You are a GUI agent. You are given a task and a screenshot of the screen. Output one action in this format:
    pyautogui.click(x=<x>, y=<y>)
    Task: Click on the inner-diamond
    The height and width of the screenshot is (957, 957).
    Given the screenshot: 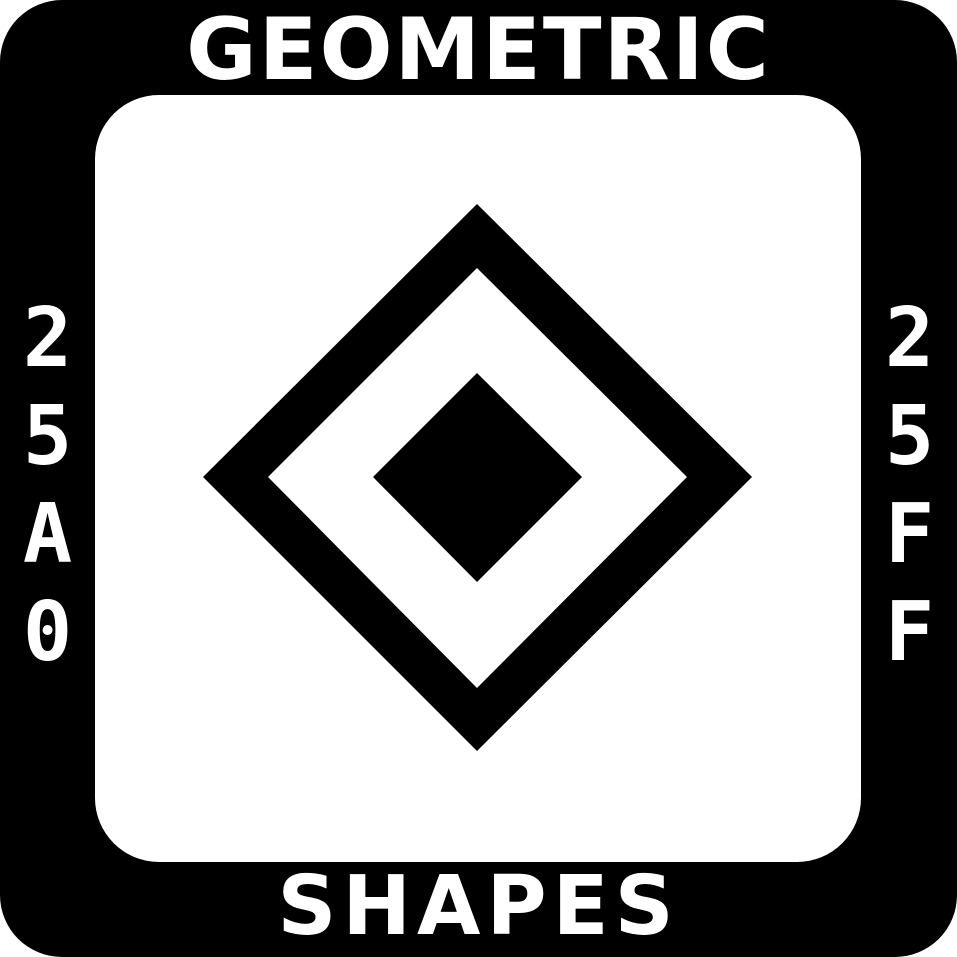 What is the action you would take?
    pyautogui.click(x=477, y=477)
    